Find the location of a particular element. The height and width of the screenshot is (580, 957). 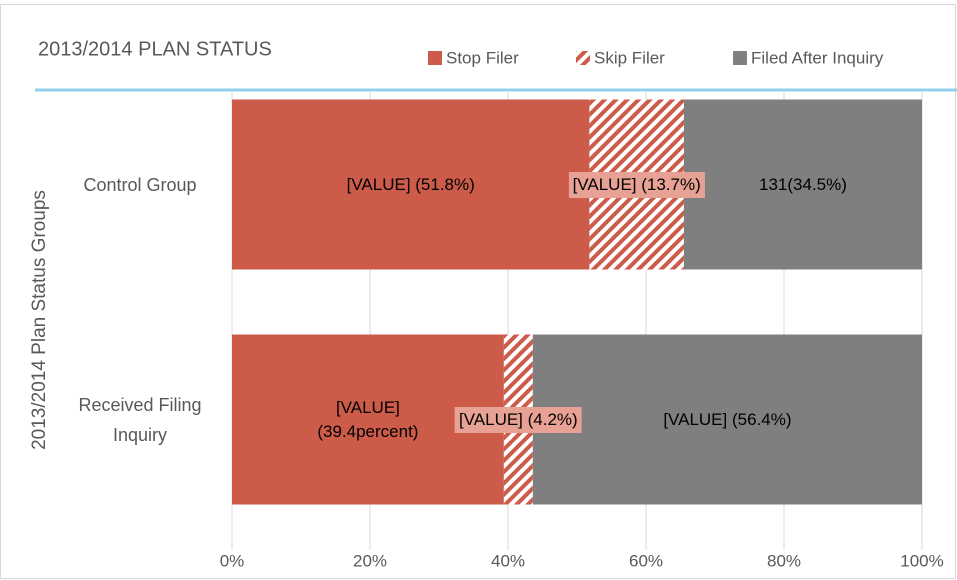

y-tick-label: Received Filing Inquiry is located at coordinates (140, 419).